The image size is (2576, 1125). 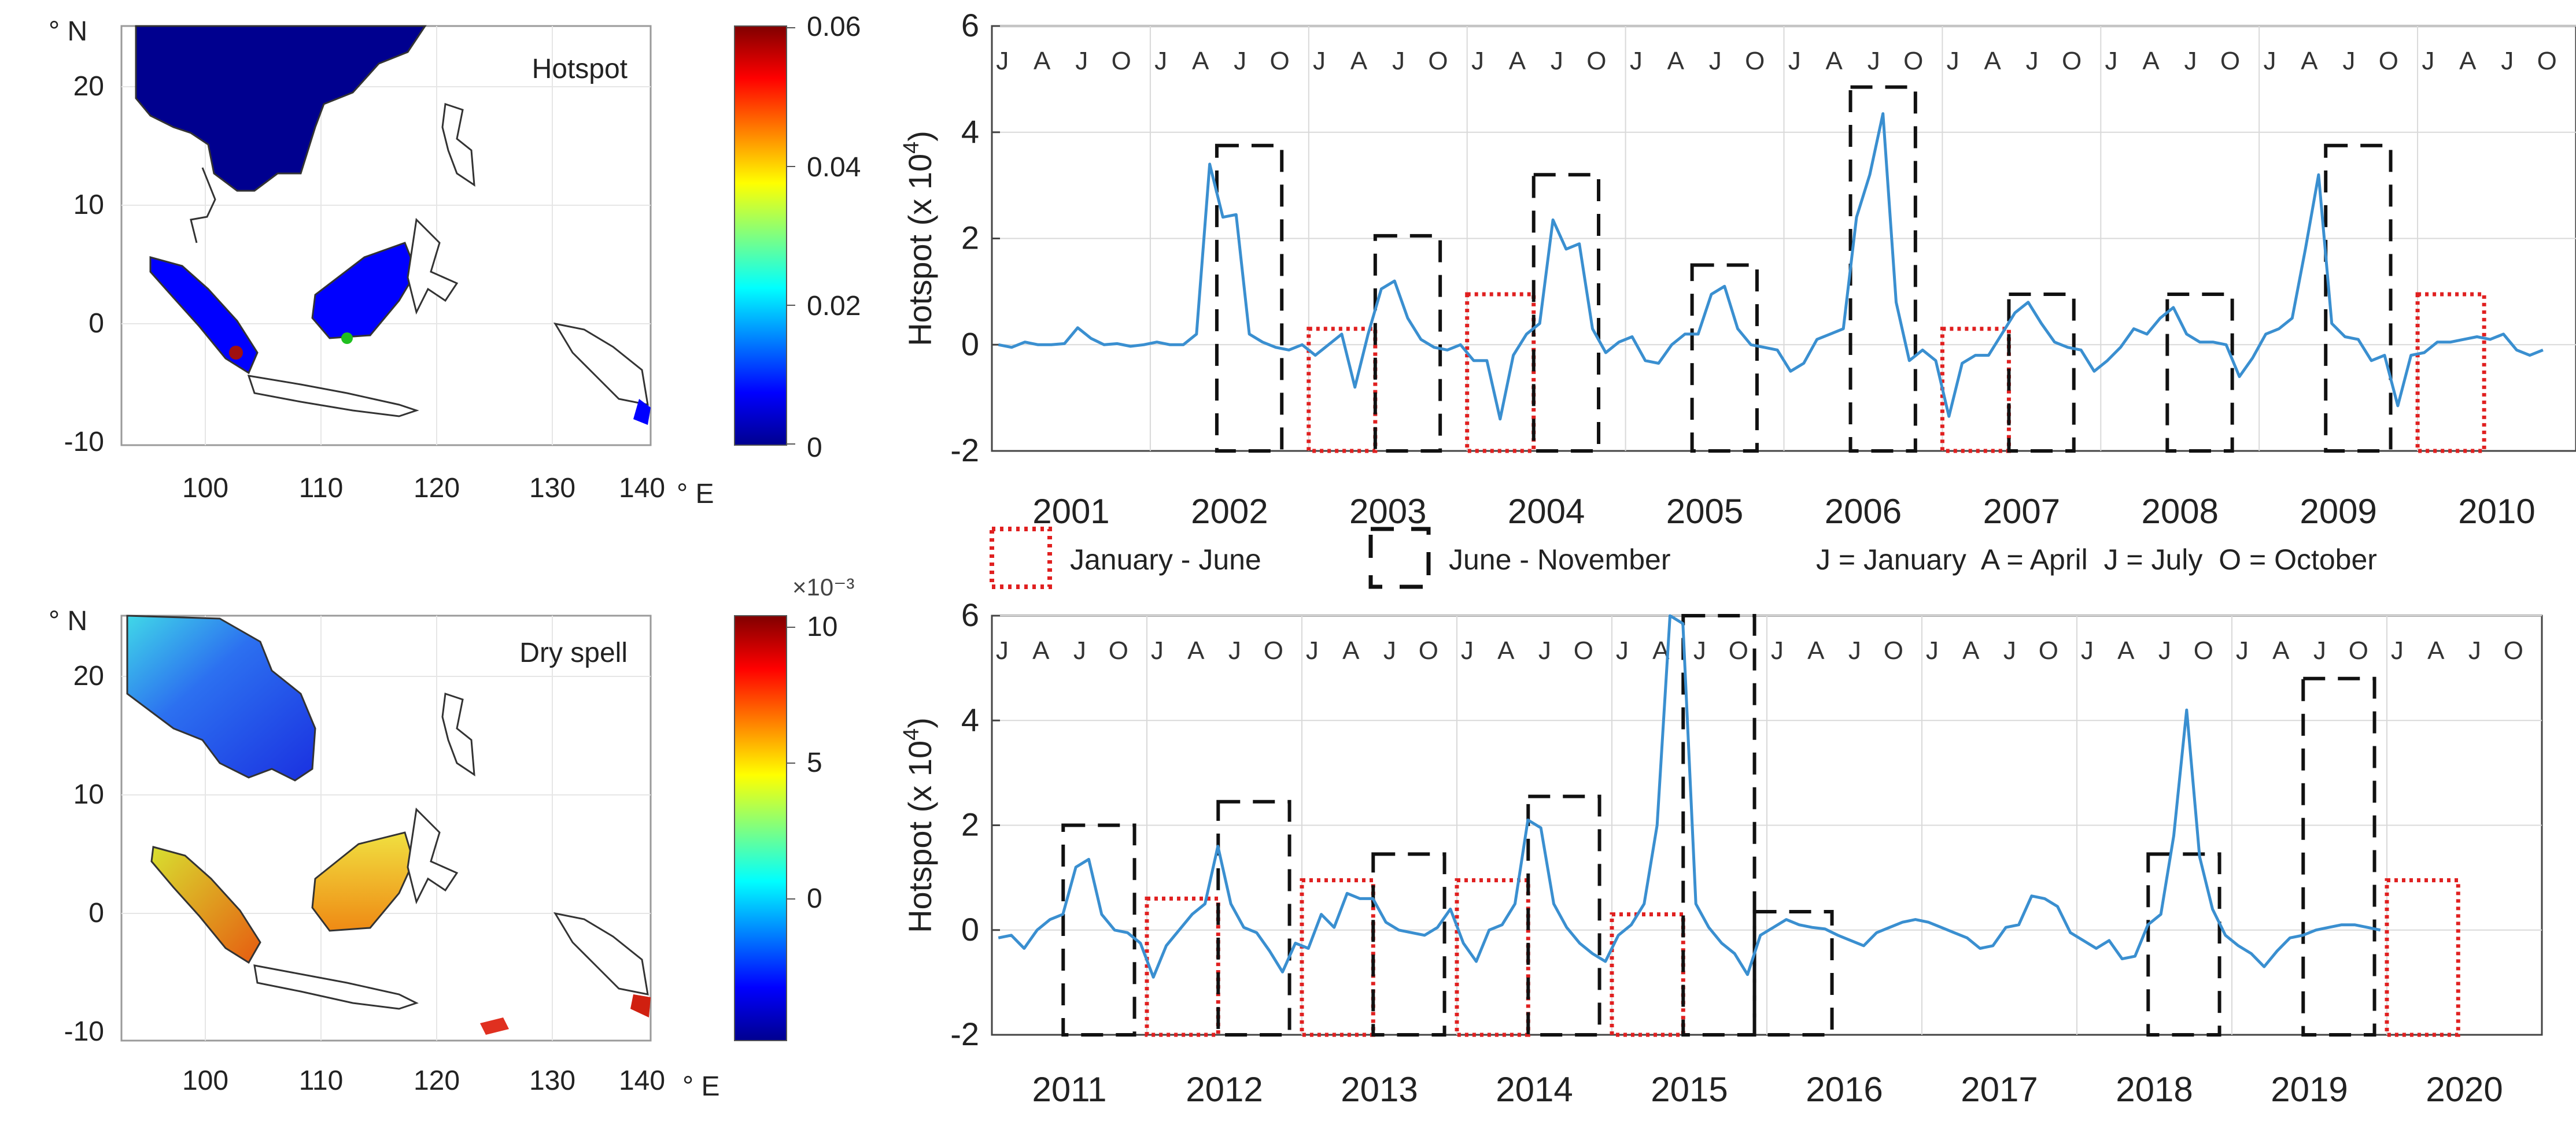 I want to click on hotspot-colorbar: 0.06 0.04 0.02 0, so click(x=797, y=238).